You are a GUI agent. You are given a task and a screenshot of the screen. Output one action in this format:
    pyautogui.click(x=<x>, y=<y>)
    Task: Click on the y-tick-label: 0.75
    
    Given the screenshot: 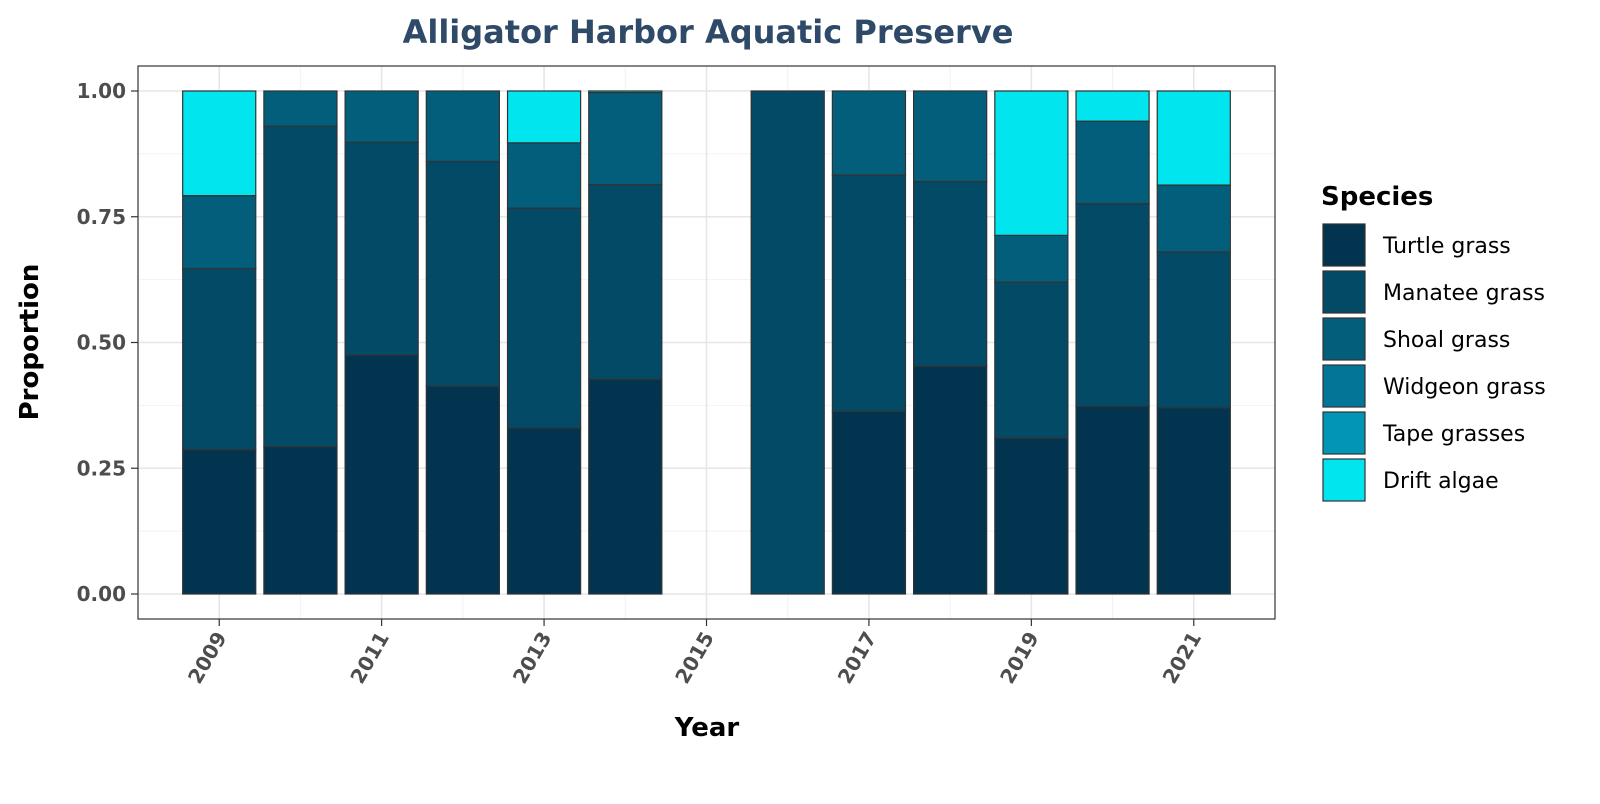 What is the action you would take?
    pyautogui.click(x=101, y=217)
    